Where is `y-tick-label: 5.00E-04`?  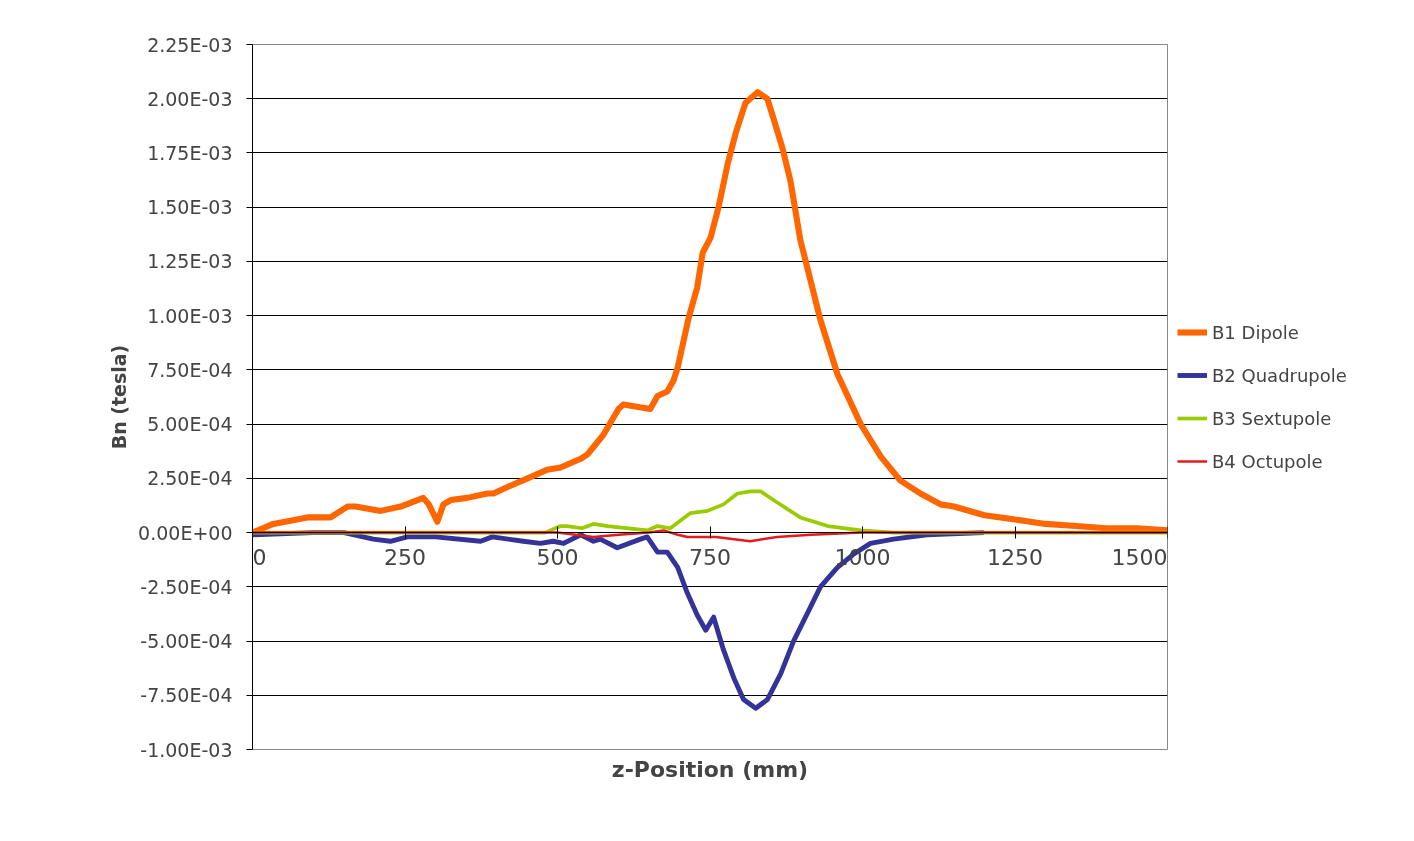
y-tick-label: 5.00E-04 is located at coordinates (190, 424).